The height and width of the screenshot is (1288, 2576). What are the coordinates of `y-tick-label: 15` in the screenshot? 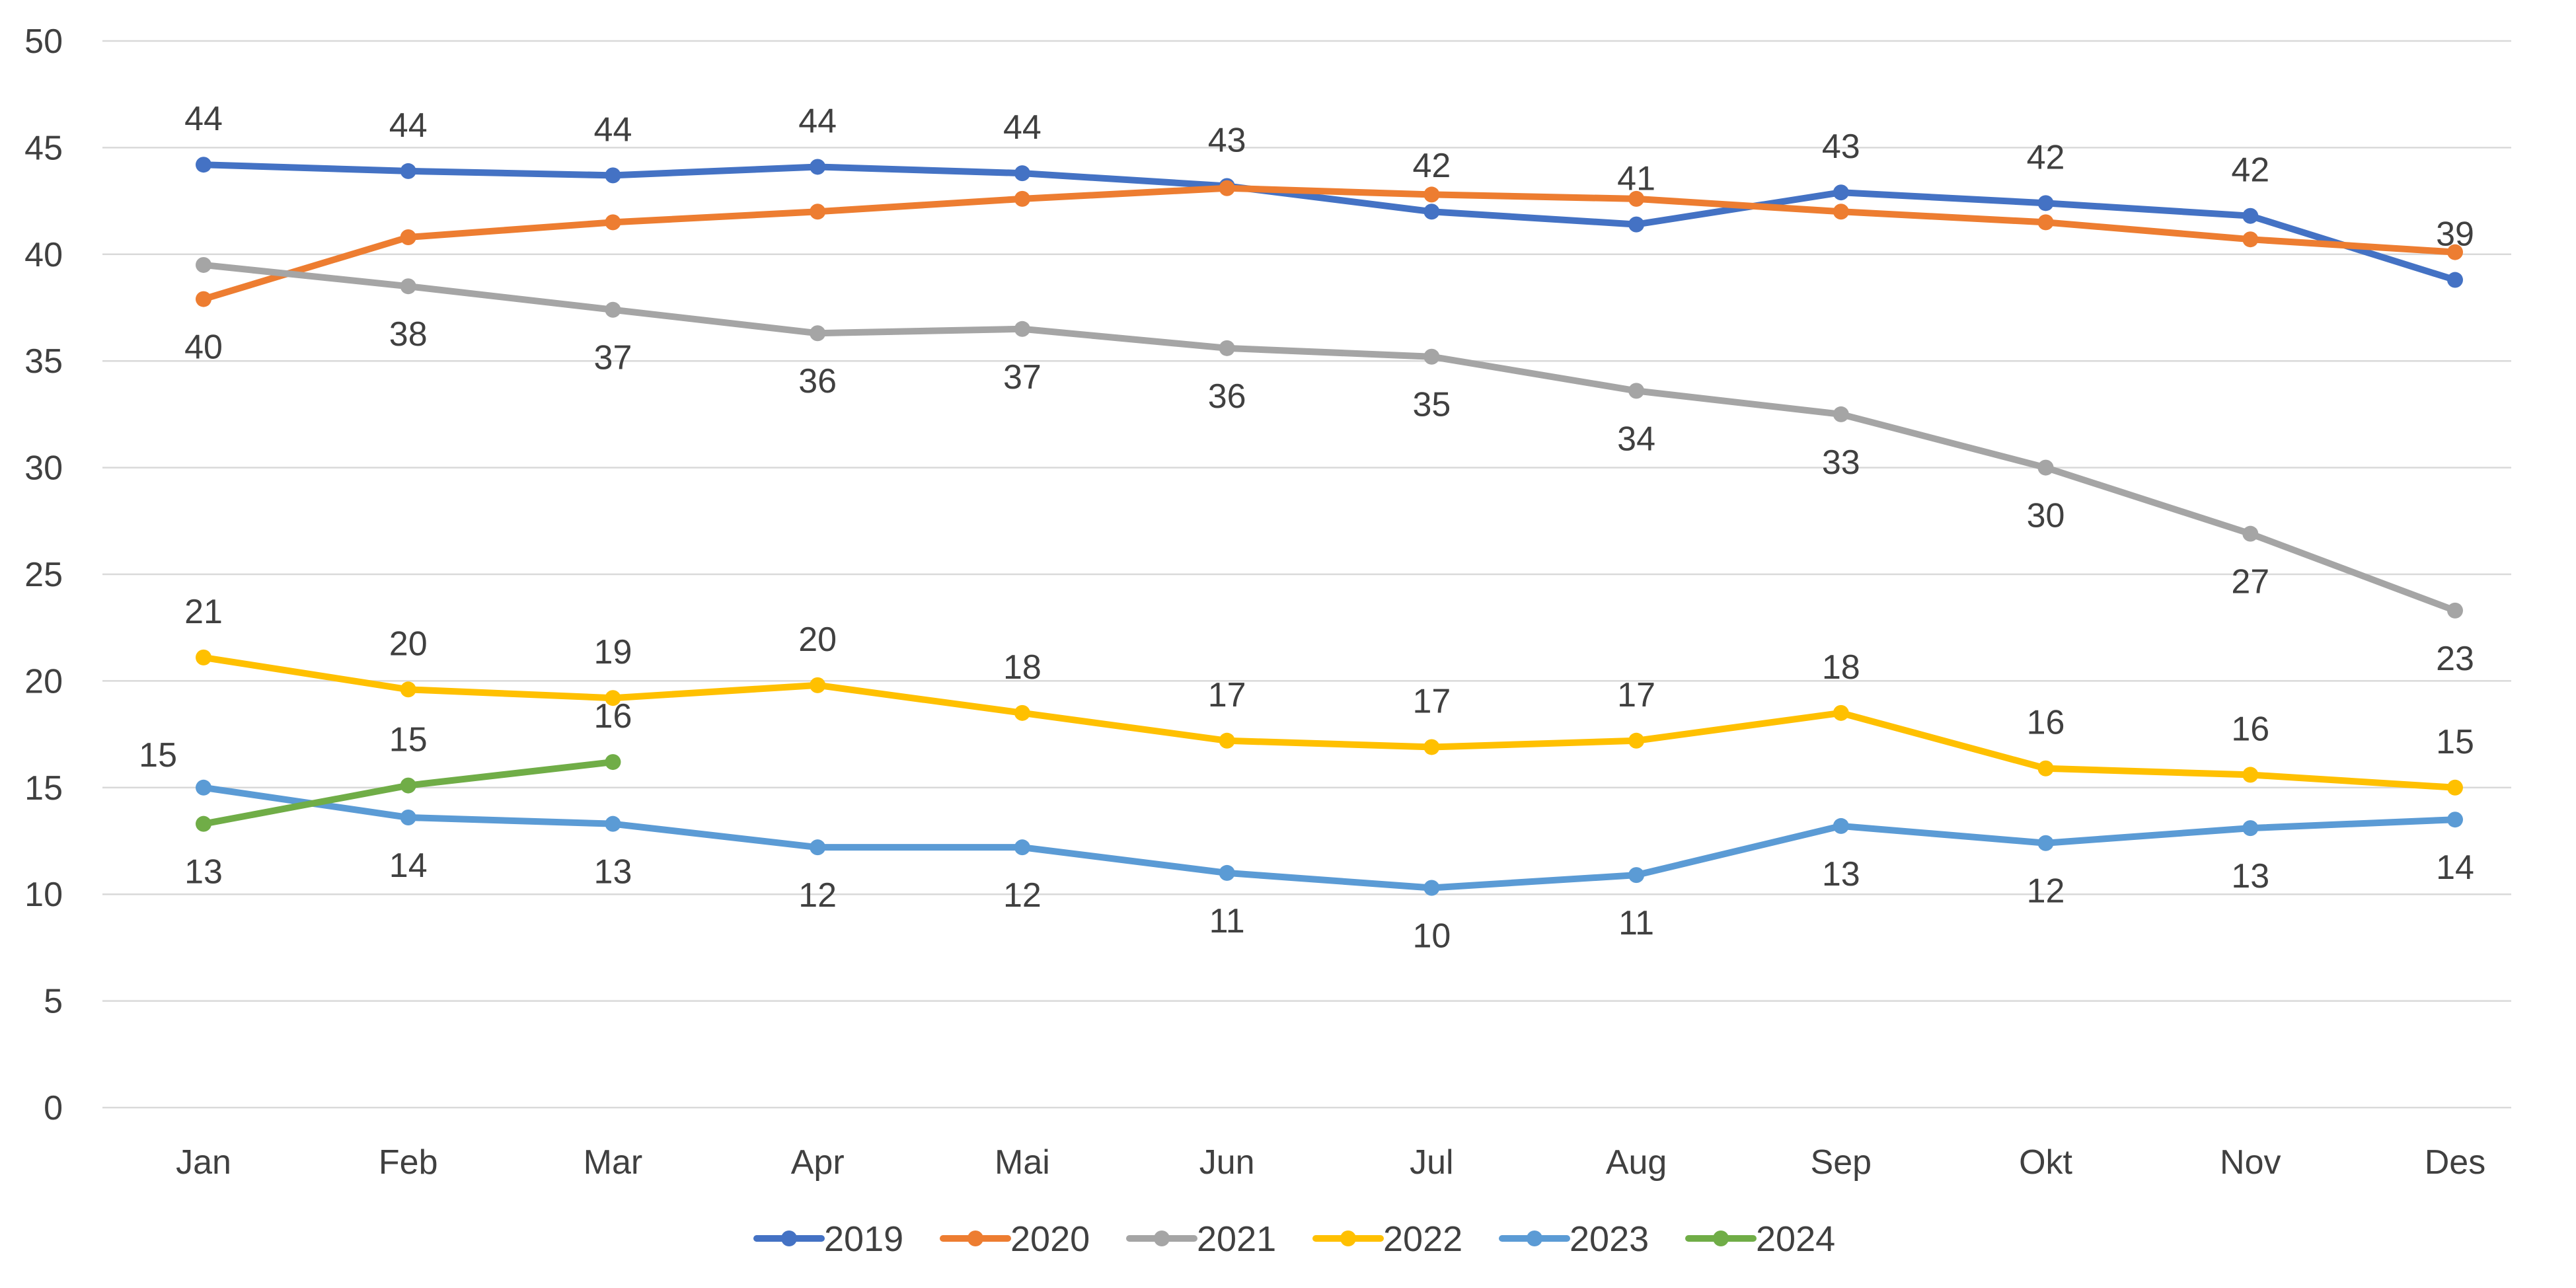 It's located at (43, 789).